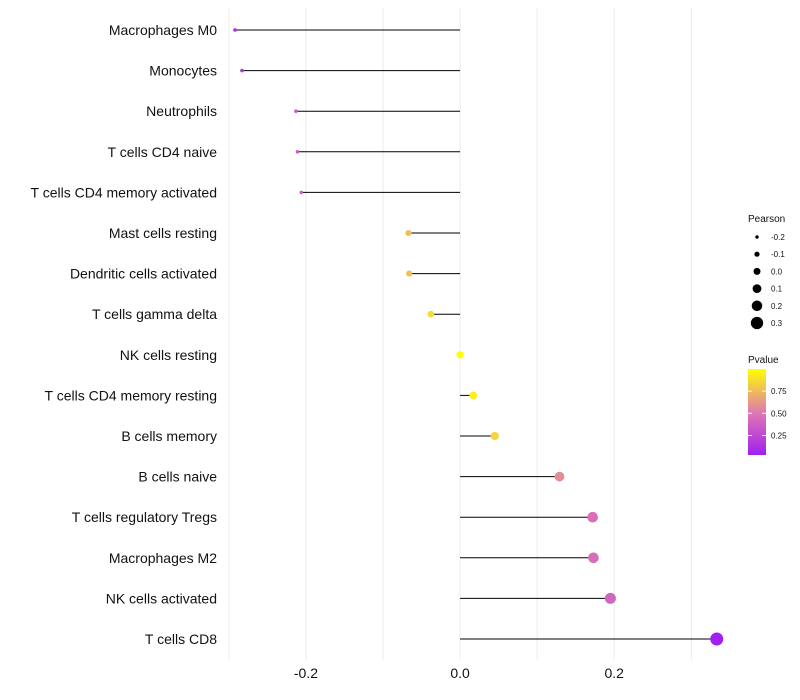 The image size is (800, 700). What do you see at coordinates (306, 673) in the screenshot?
I see `x-tick-label: -0.2` at bounding box center [306, 673].